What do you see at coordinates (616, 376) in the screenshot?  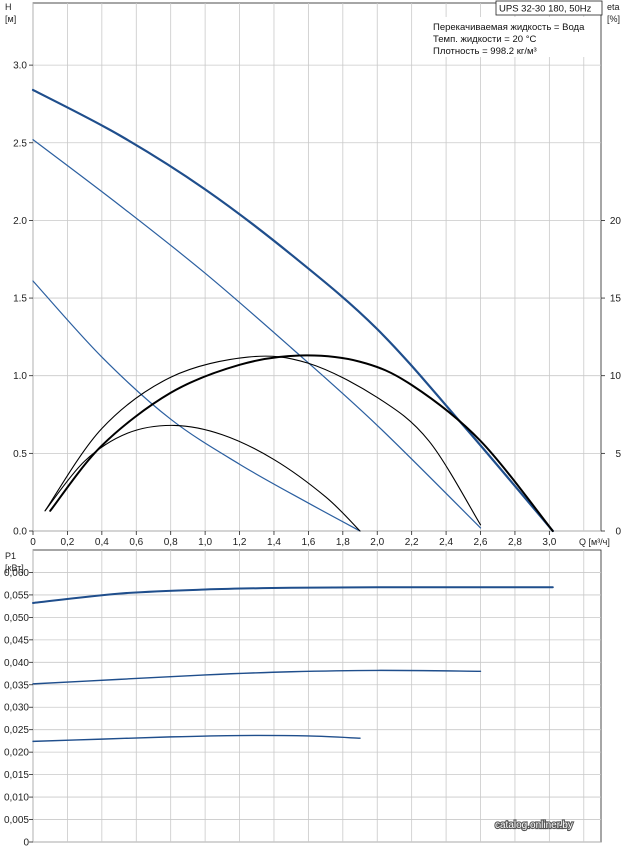 I see `y2-tick-label: 10` at bounding box center [616, 376].